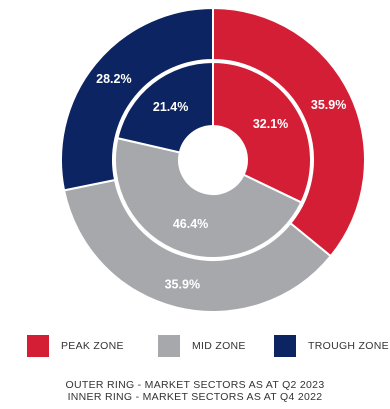  I want to click on legend-label-peak-zone: PEAK ZONE, so click(92, 346).